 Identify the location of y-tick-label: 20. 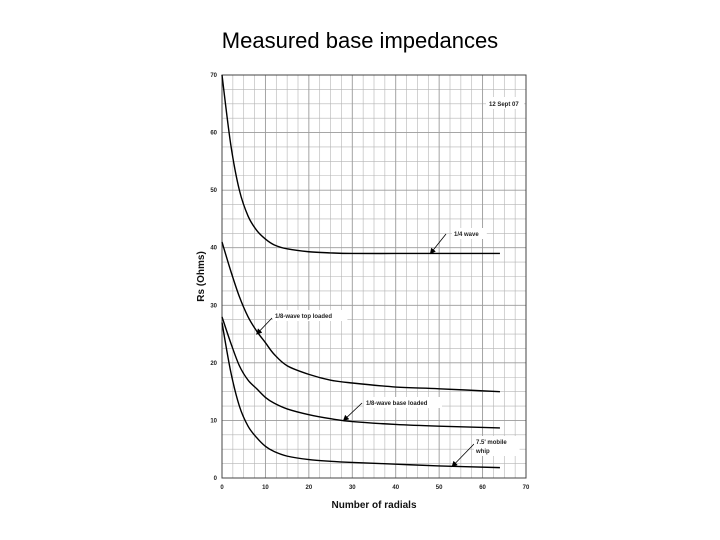
(213, 364).